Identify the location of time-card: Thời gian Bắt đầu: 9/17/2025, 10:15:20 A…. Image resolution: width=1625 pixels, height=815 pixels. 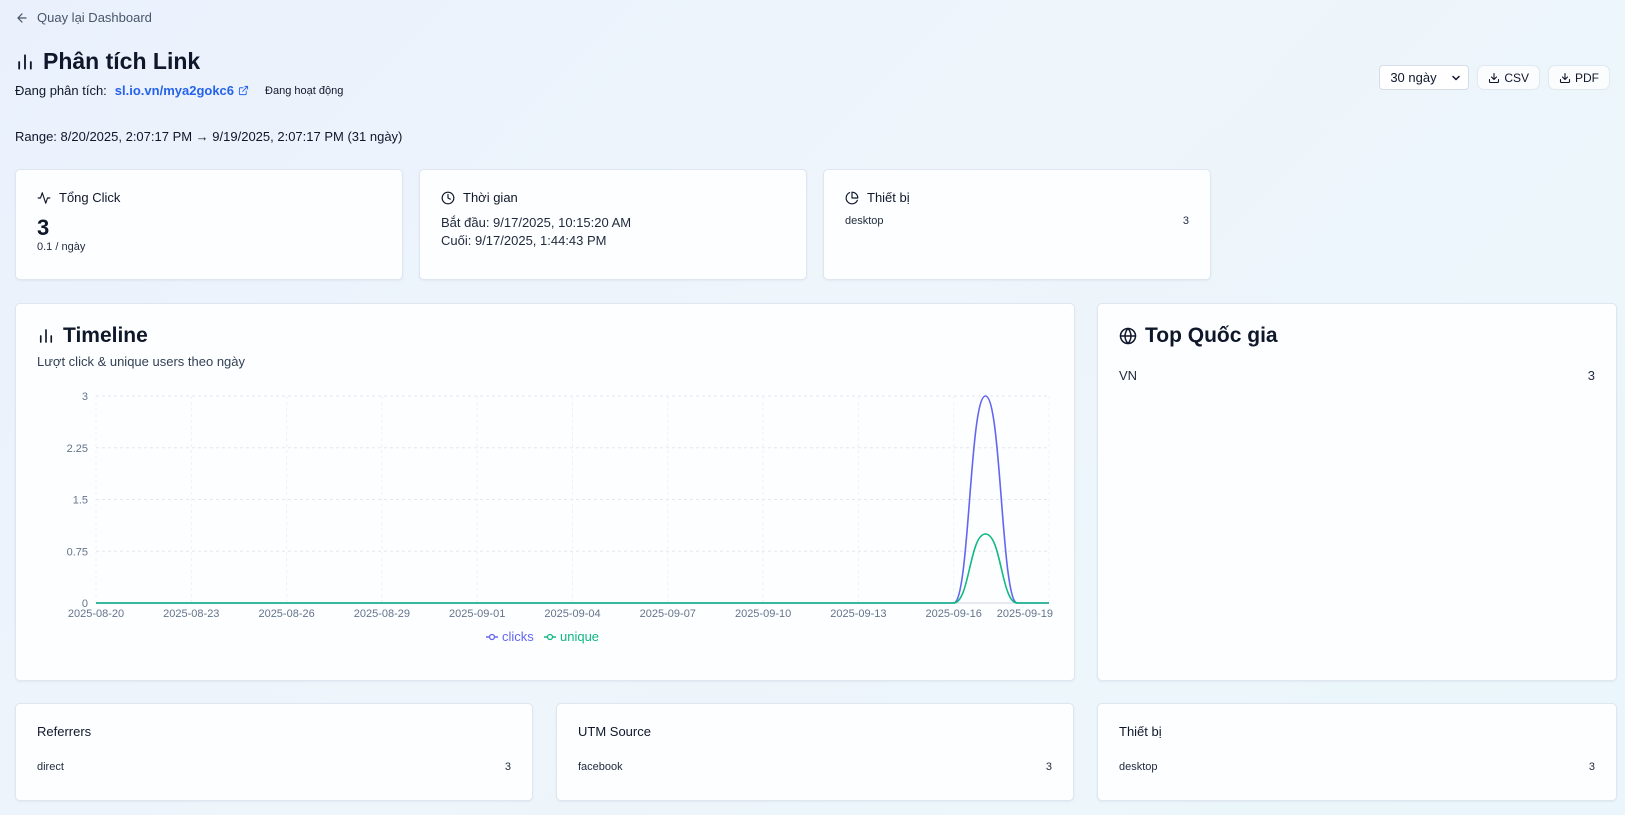
(613, 224).